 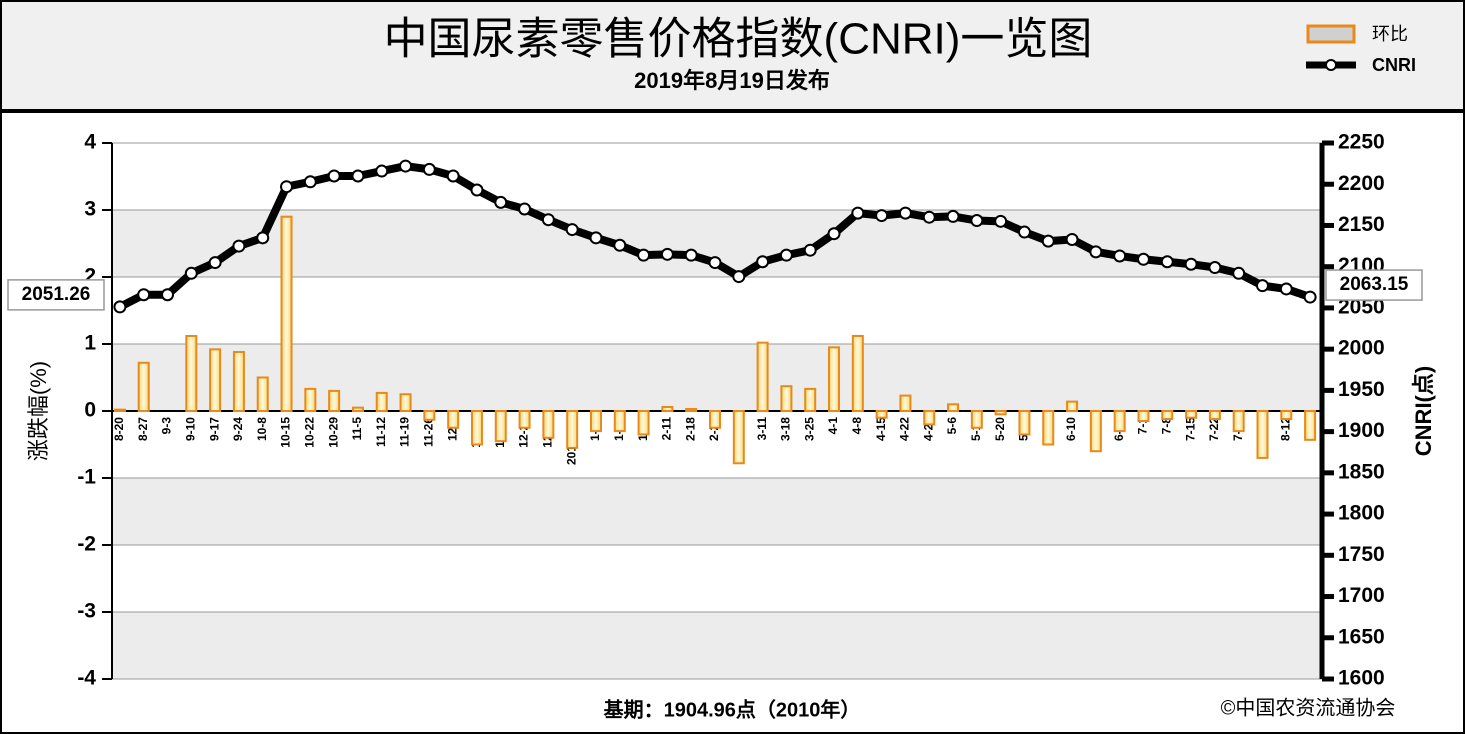 I want to click on x-tick-label: 9-10, so click(x=190, y=429).